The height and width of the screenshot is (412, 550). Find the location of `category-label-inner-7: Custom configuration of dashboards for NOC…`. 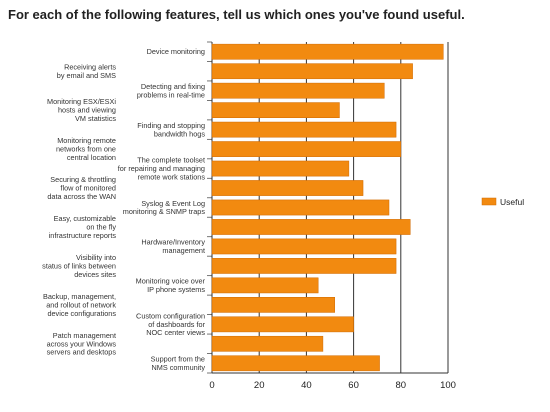

category-label-inner-7: Custom configuration of dashboards for NOC… is located at coordinates (171, 324).